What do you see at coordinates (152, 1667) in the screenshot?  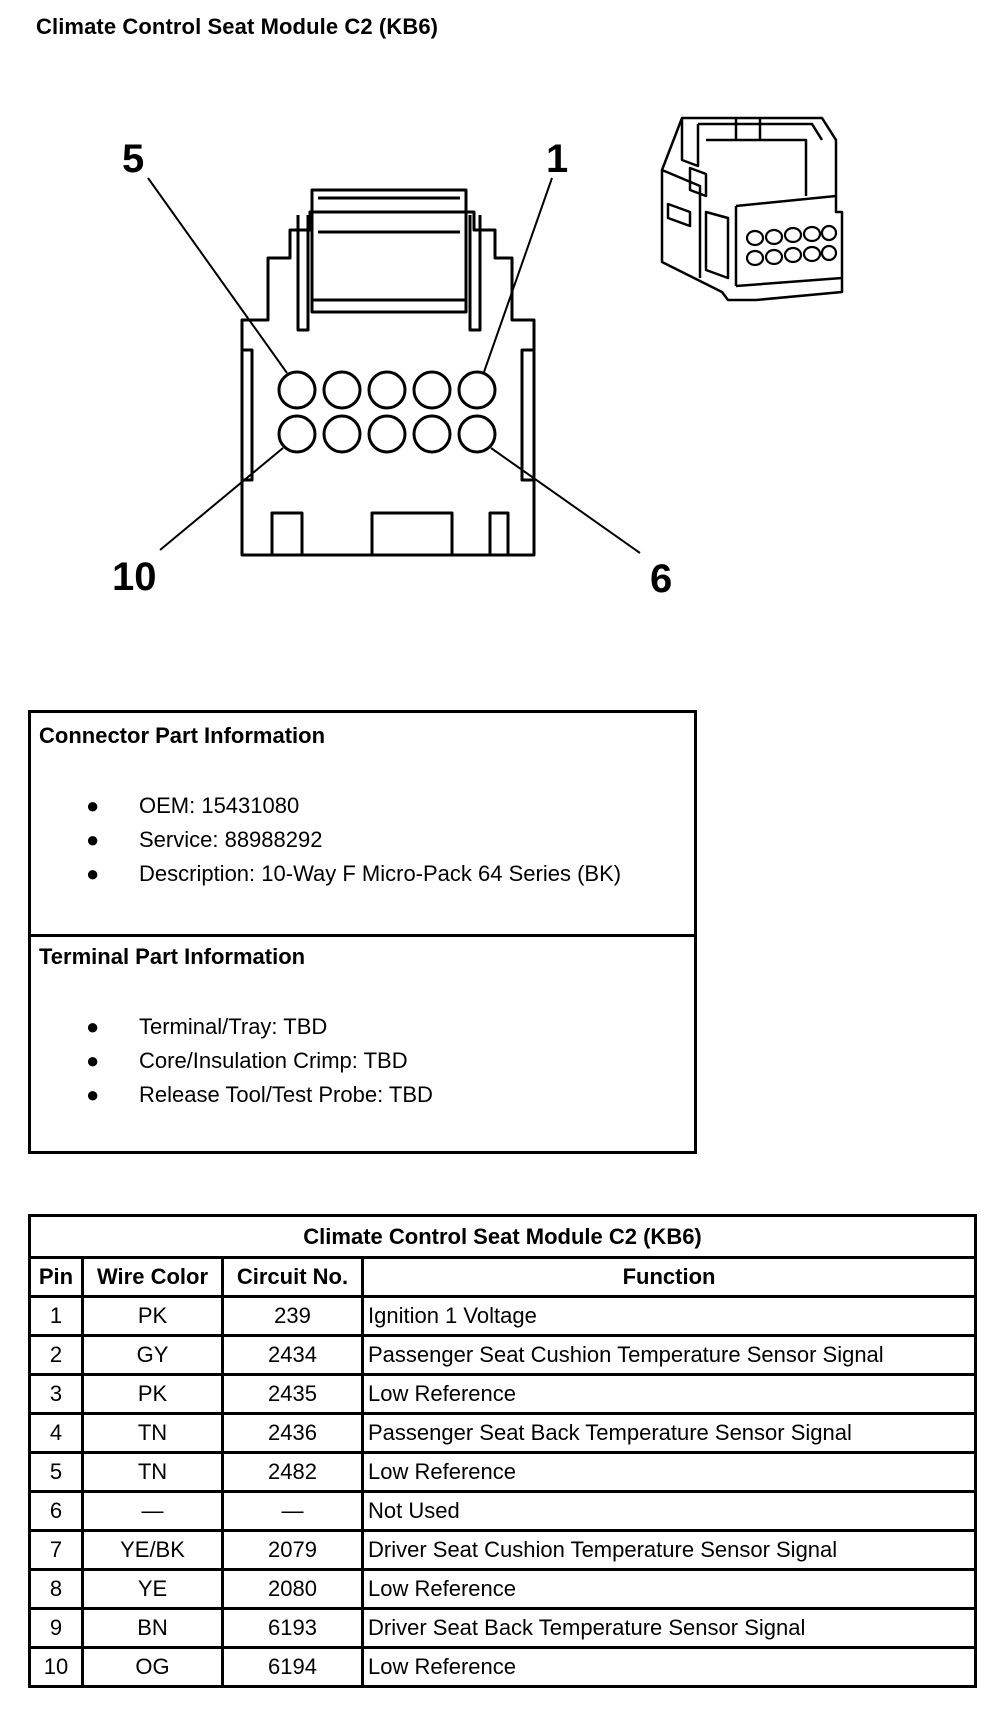 I see `wire-color-cell: OG` at bounding box center [152, 1667].